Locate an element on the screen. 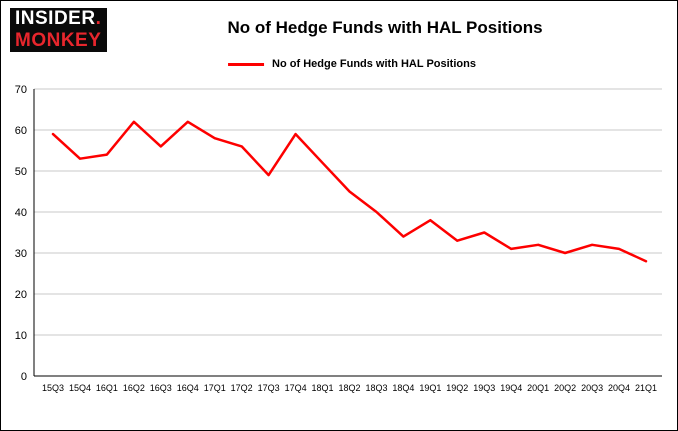  svg-text: 16Q4 is located at coordinates (188, 388).